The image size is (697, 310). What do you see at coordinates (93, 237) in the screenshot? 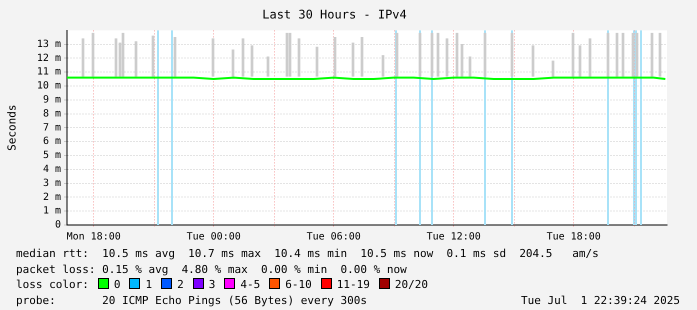
I see `x-tick-label: Mon 18:00` at bounding box center [93, 237].